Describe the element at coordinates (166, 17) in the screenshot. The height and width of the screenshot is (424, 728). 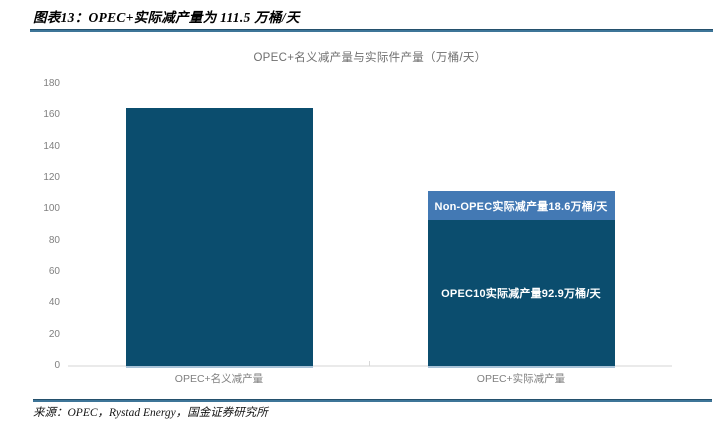
I see `figure-title: 图表13：OPEC+实际减产量为 111.5 万桶/天` at that location.